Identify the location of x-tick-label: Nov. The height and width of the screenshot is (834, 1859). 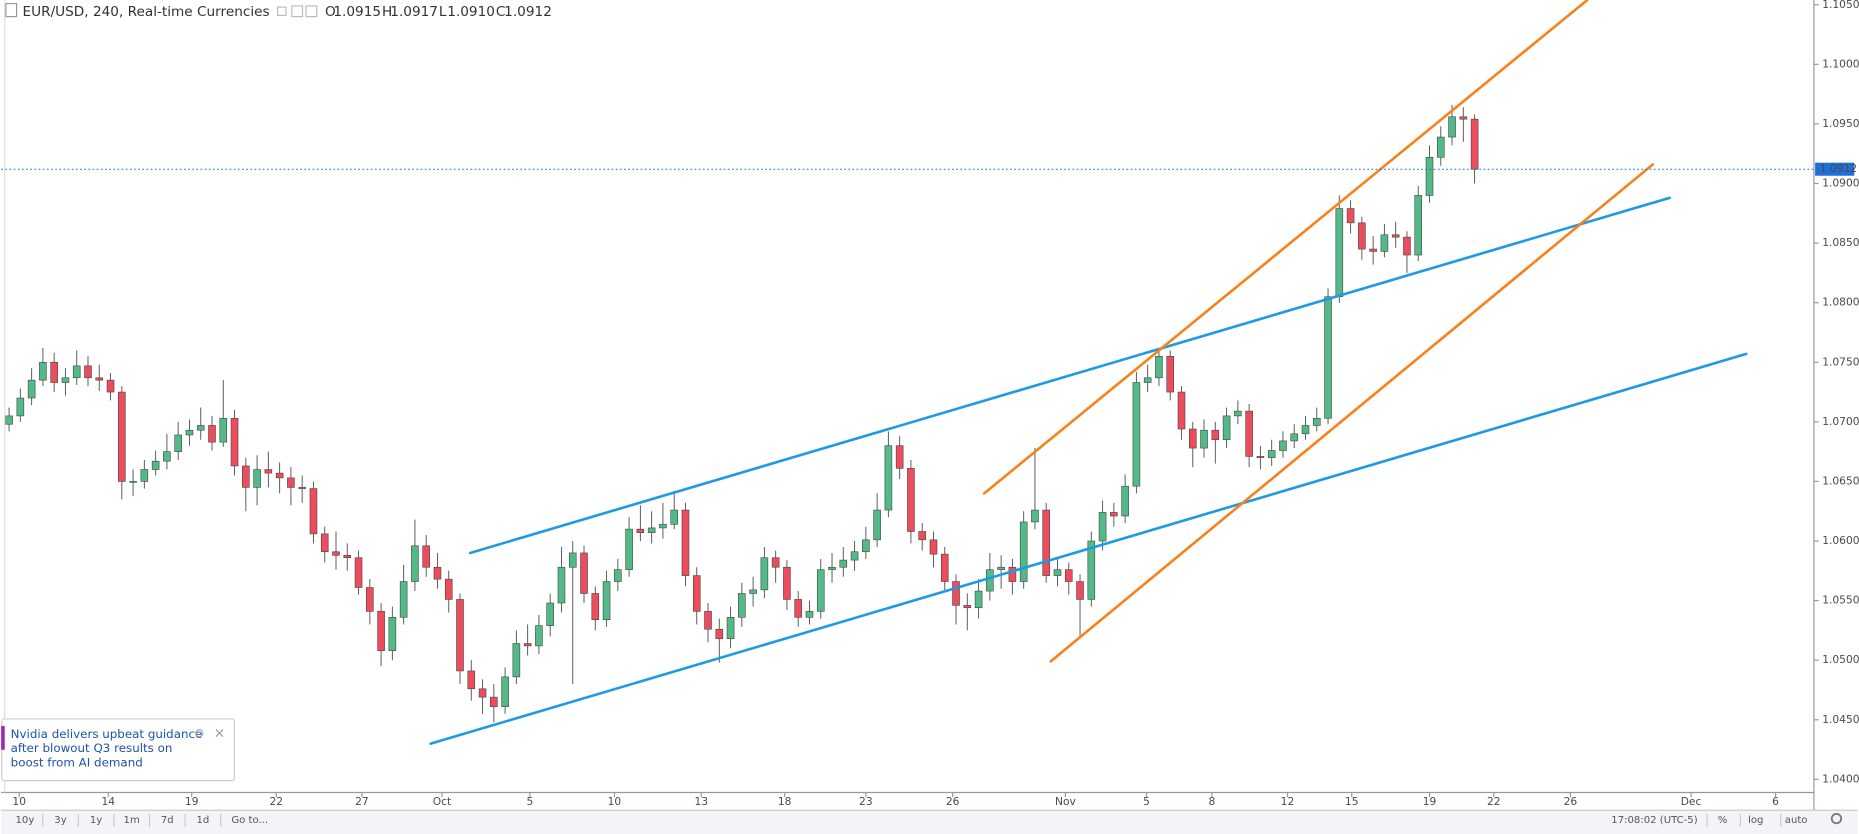
(1065, 801).